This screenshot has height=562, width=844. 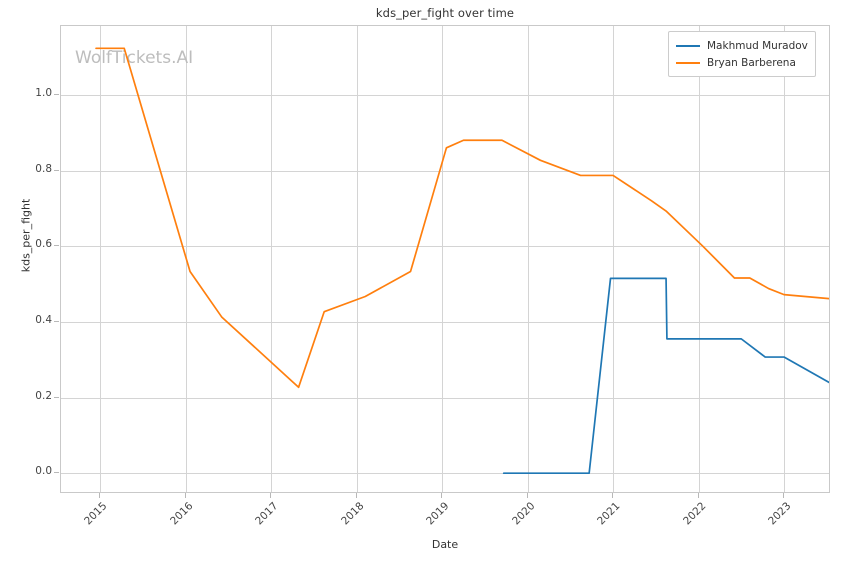 I want to click on legend: Makhmud Muradov Bryan Barberena, so click(x=742, y=54).